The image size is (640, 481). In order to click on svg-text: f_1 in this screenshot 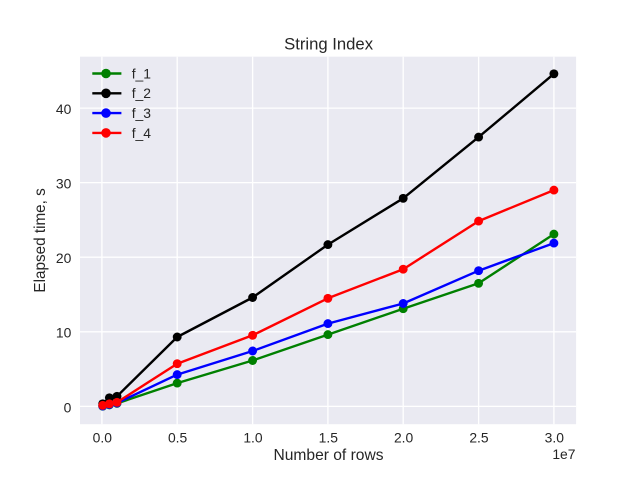, I will do `click(142, 73)`.